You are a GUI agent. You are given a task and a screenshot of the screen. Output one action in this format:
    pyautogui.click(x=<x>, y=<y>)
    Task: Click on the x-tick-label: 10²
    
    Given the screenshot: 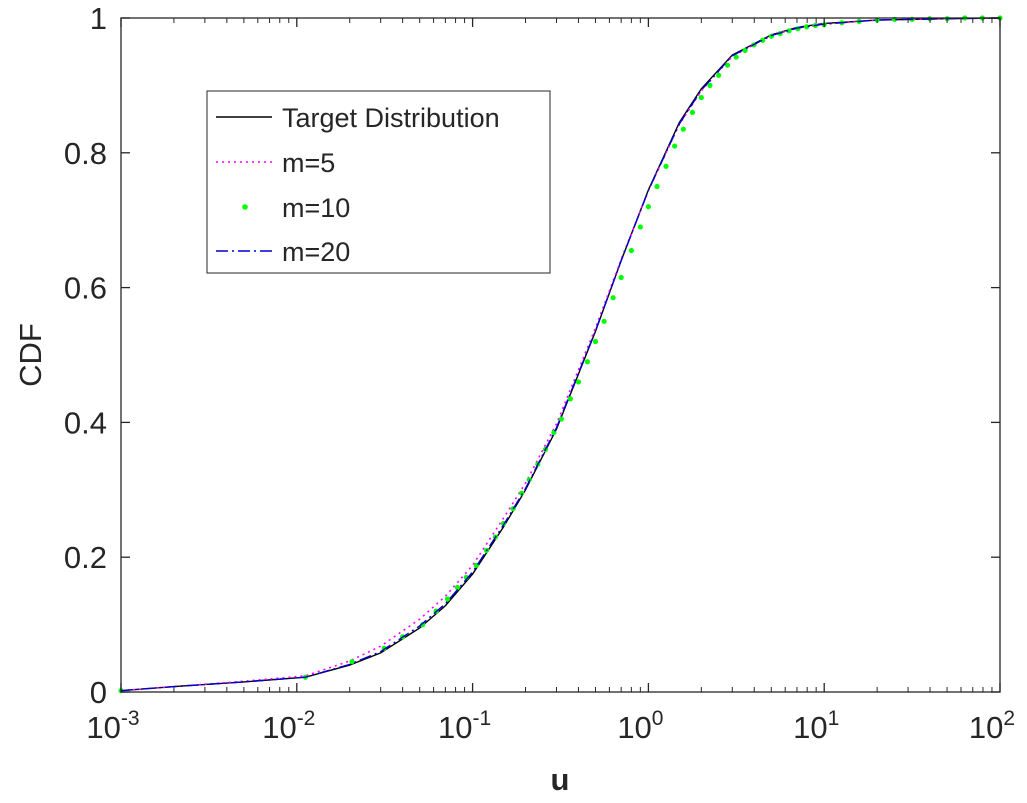 What is the action you would take?
    pyautogui.click(x=992, y=726)
    